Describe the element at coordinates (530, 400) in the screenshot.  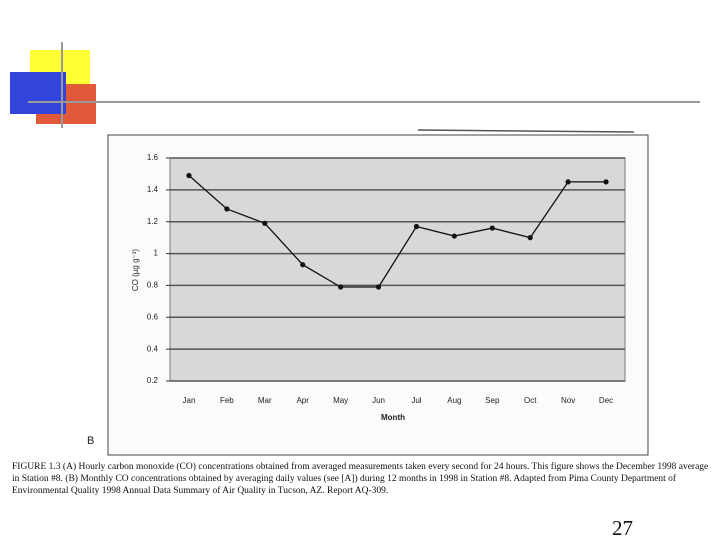
I see `x-tick-label: Oct` at that location.